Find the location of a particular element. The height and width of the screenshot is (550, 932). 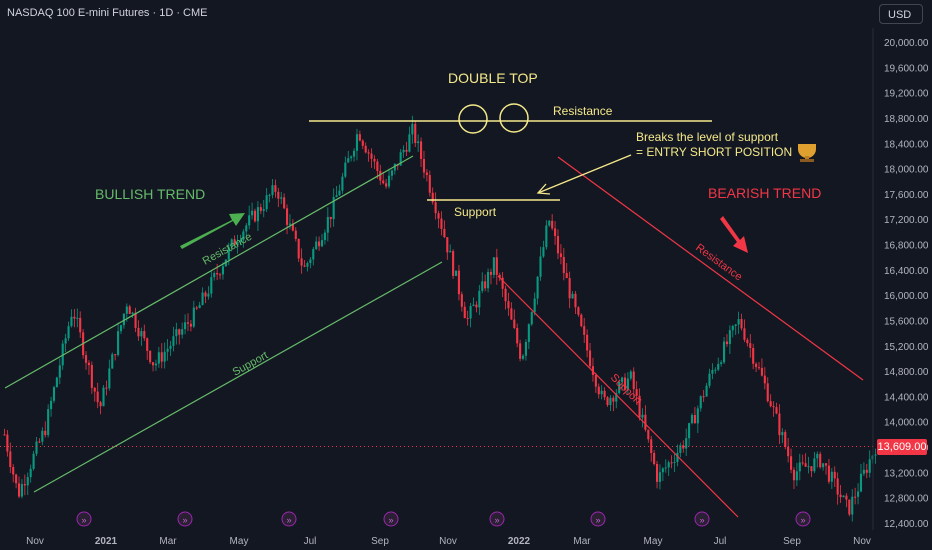

last-price-tag: 13,609.00 is located at coordinates (902, 447).